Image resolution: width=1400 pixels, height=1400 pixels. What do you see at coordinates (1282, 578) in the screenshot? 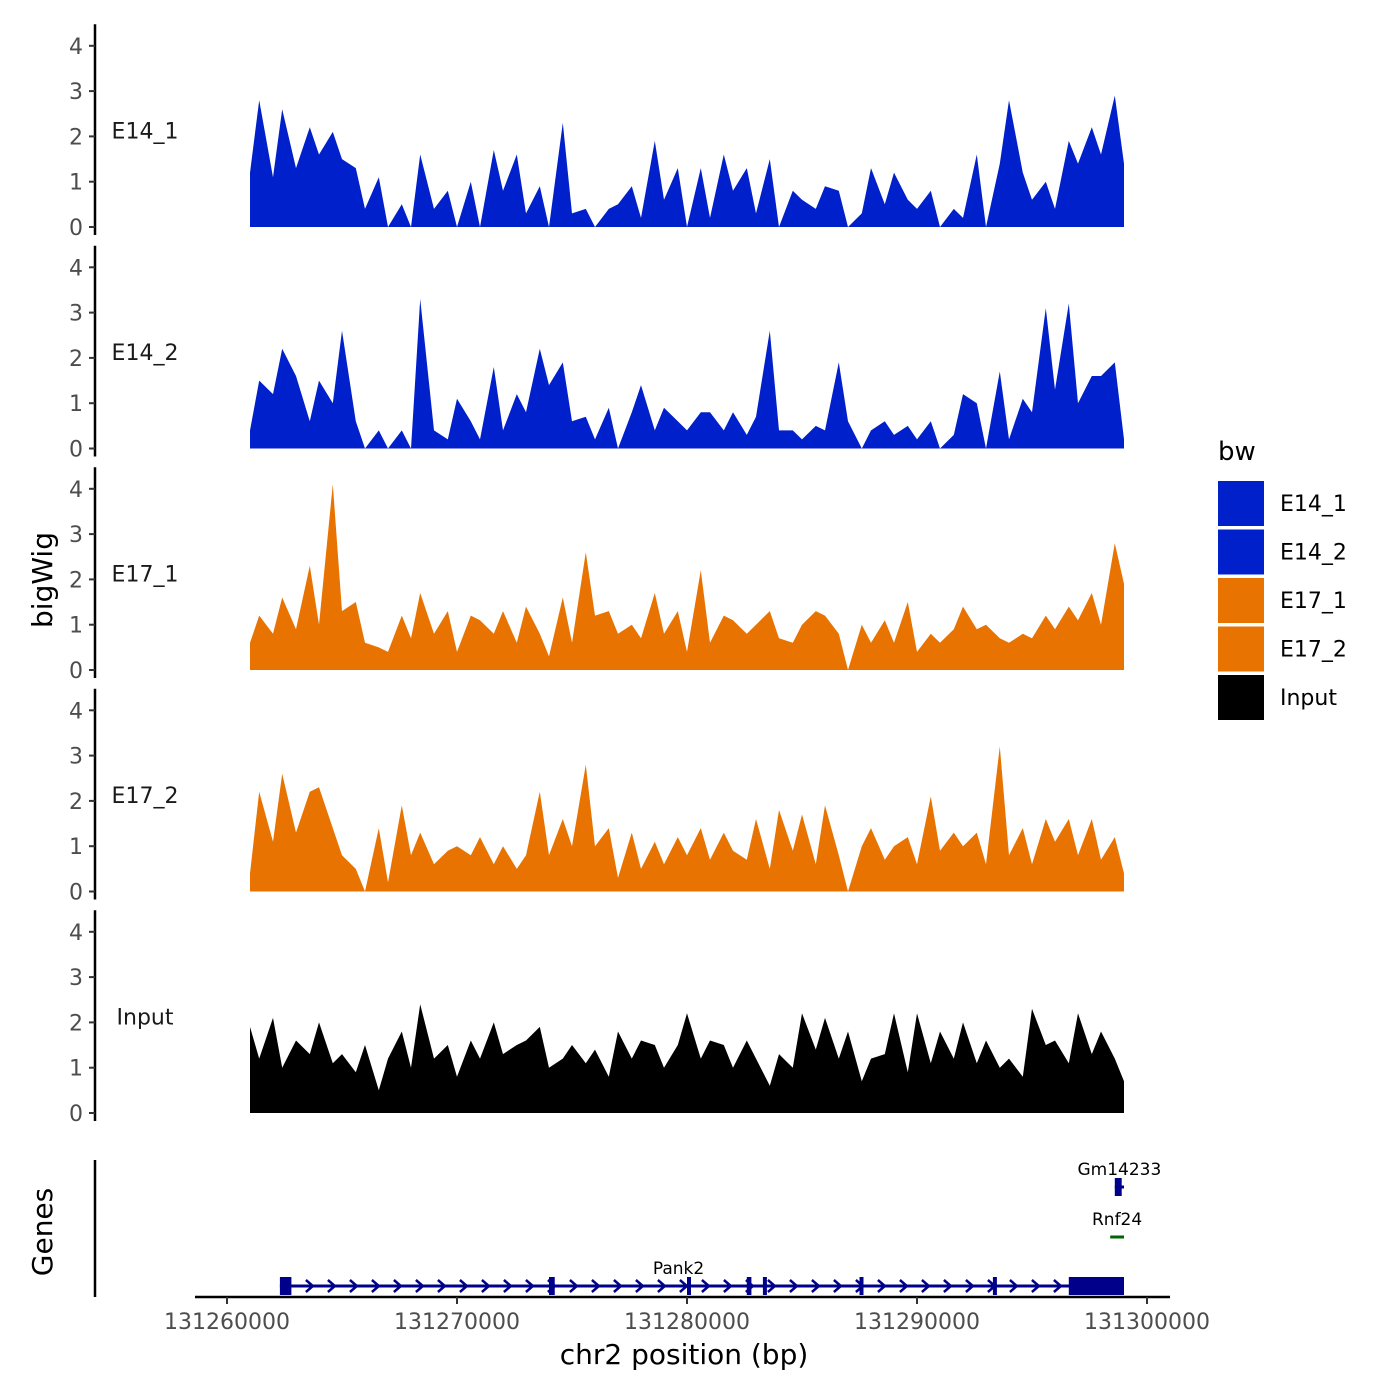
I see `legend: bw E14_1 E14_2 E17_1 E17_2 Input` at bounding box center [1282, 578].